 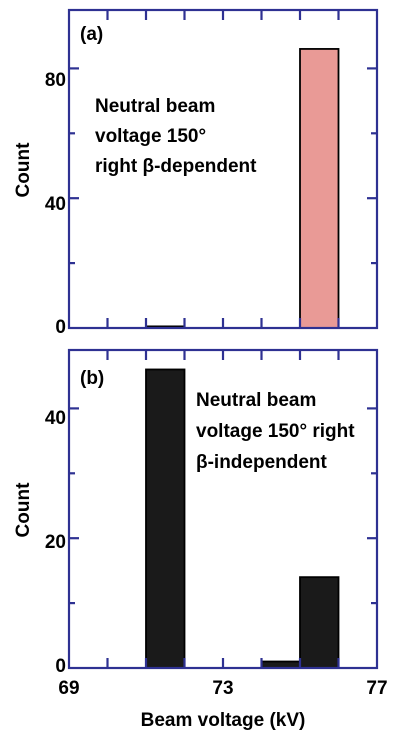 I want to click on panel-b-ytick-label-40: 40, so click(x=55, y=418).